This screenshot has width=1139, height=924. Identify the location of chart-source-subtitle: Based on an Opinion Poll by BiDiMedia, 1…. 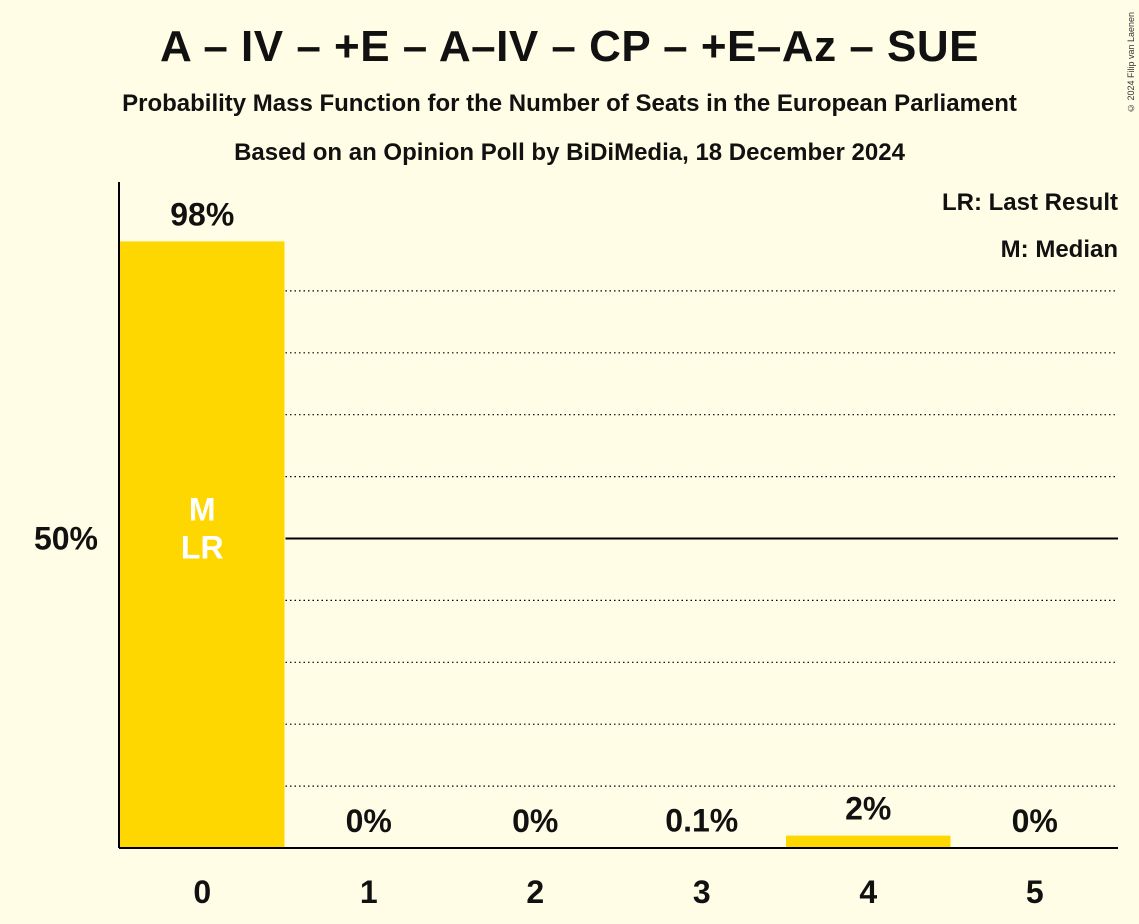
(569, 152).